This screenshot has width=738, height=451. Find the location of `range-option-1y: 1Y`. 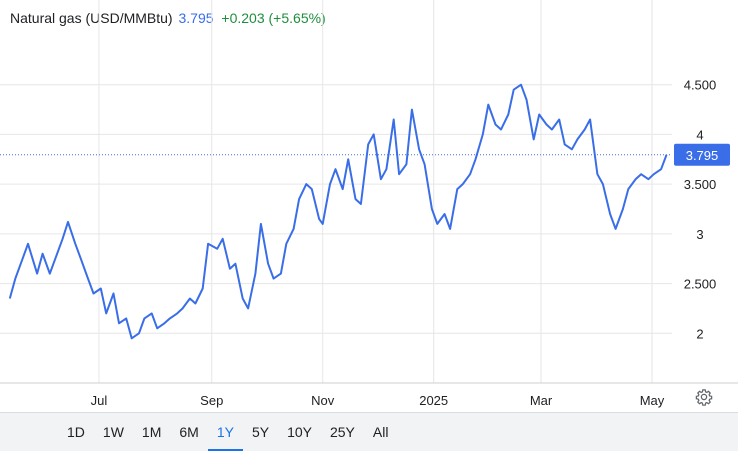

range-option-1y: 1Y is located at coordinates (225, 432).